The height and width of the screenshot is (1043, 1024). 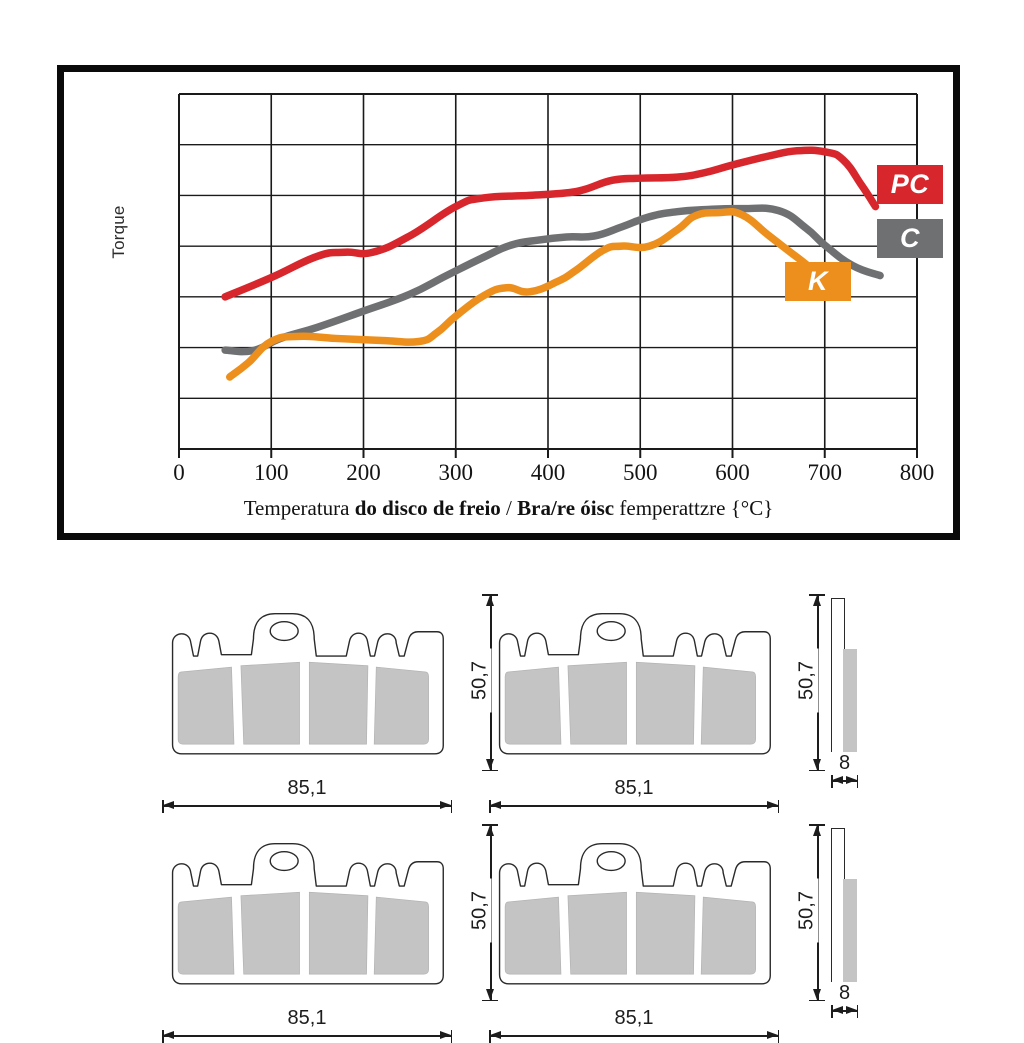 I want to click on pad-top-right-height-dimension-tick-top, so click(x=817, y=595).